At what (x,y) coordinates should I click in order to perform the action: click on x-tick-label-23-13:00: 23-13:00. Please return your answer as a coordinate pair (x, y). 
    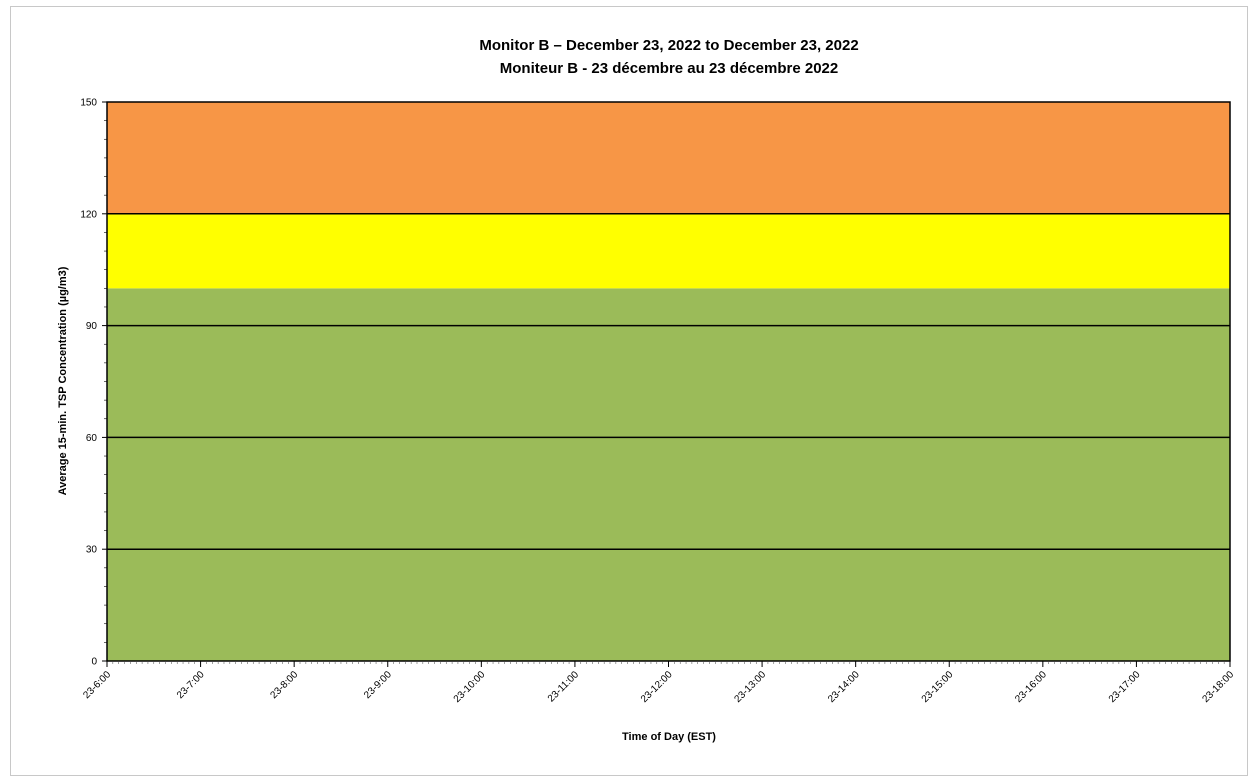
    Looking at the image, I should click on (751, 687).